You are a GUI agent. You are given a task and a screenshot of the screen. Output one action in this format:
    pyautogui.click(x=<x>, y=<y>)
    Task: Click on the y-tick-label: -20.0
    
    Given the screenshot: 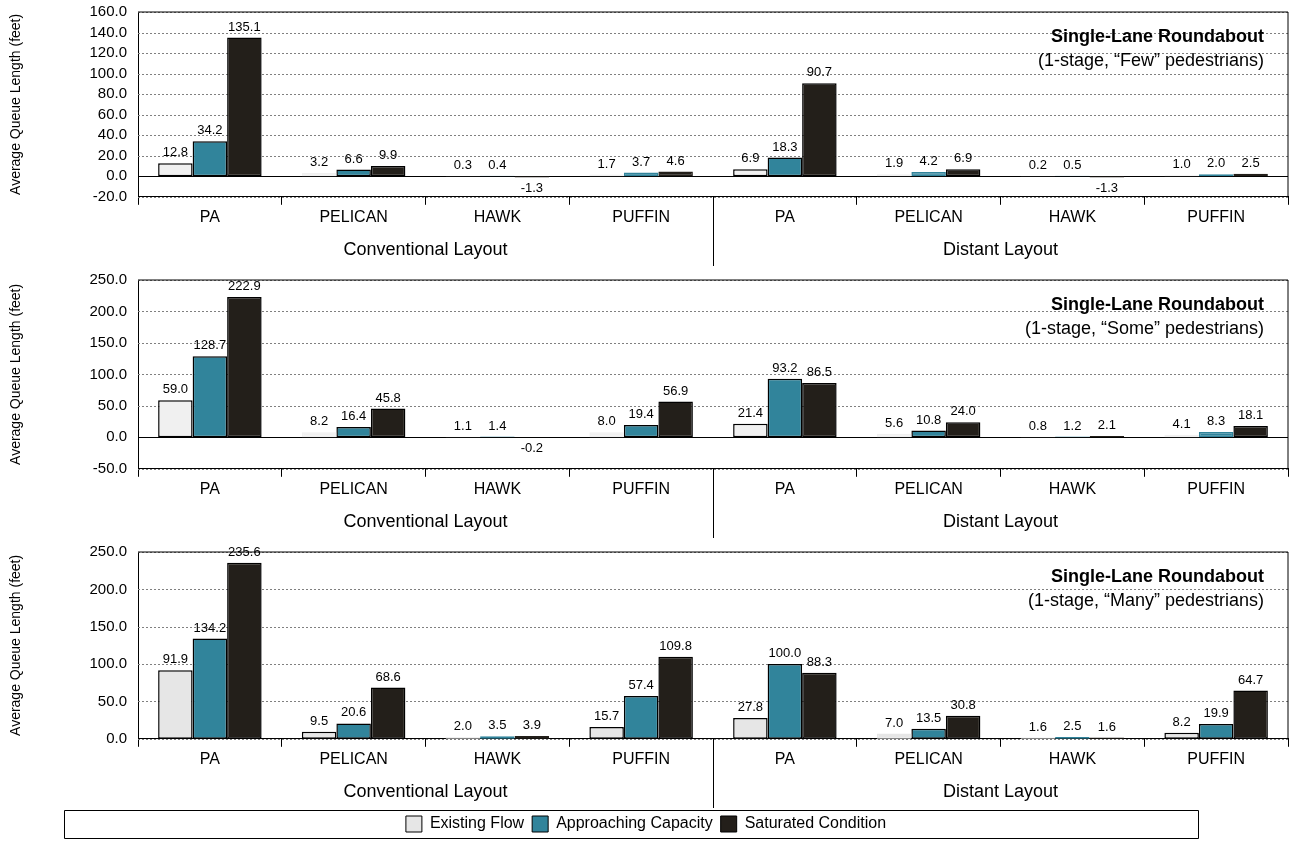 What is the action you would take?
    pyautogui.click(x=109, y=195)
    